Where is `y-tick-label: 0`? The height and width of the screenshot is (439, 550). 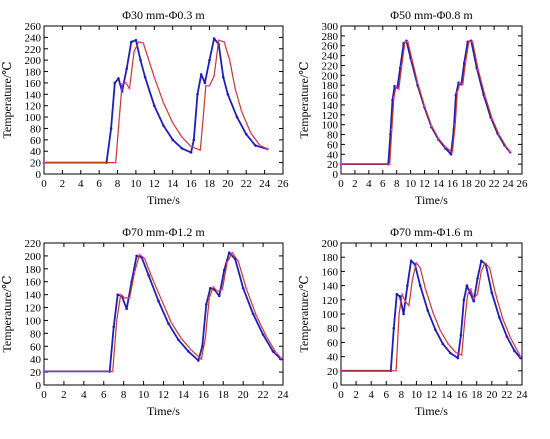 y-tick-label: 0 is located at coordinates (336, 386).